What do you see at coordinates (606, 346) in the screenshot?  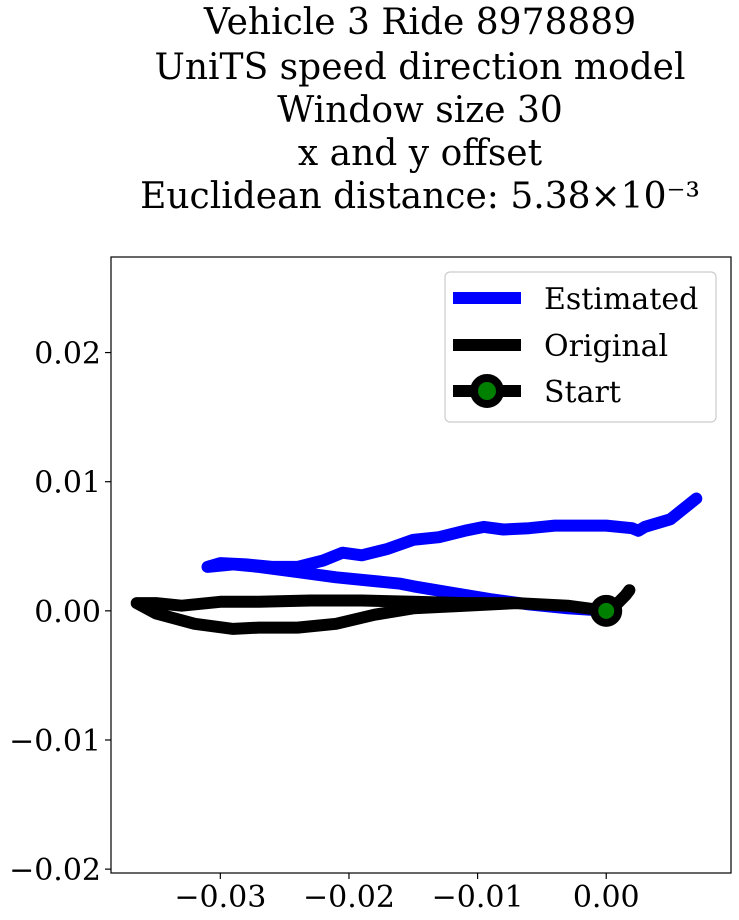 I see `legend-label-original: Original` at bounding box center [606, 346].